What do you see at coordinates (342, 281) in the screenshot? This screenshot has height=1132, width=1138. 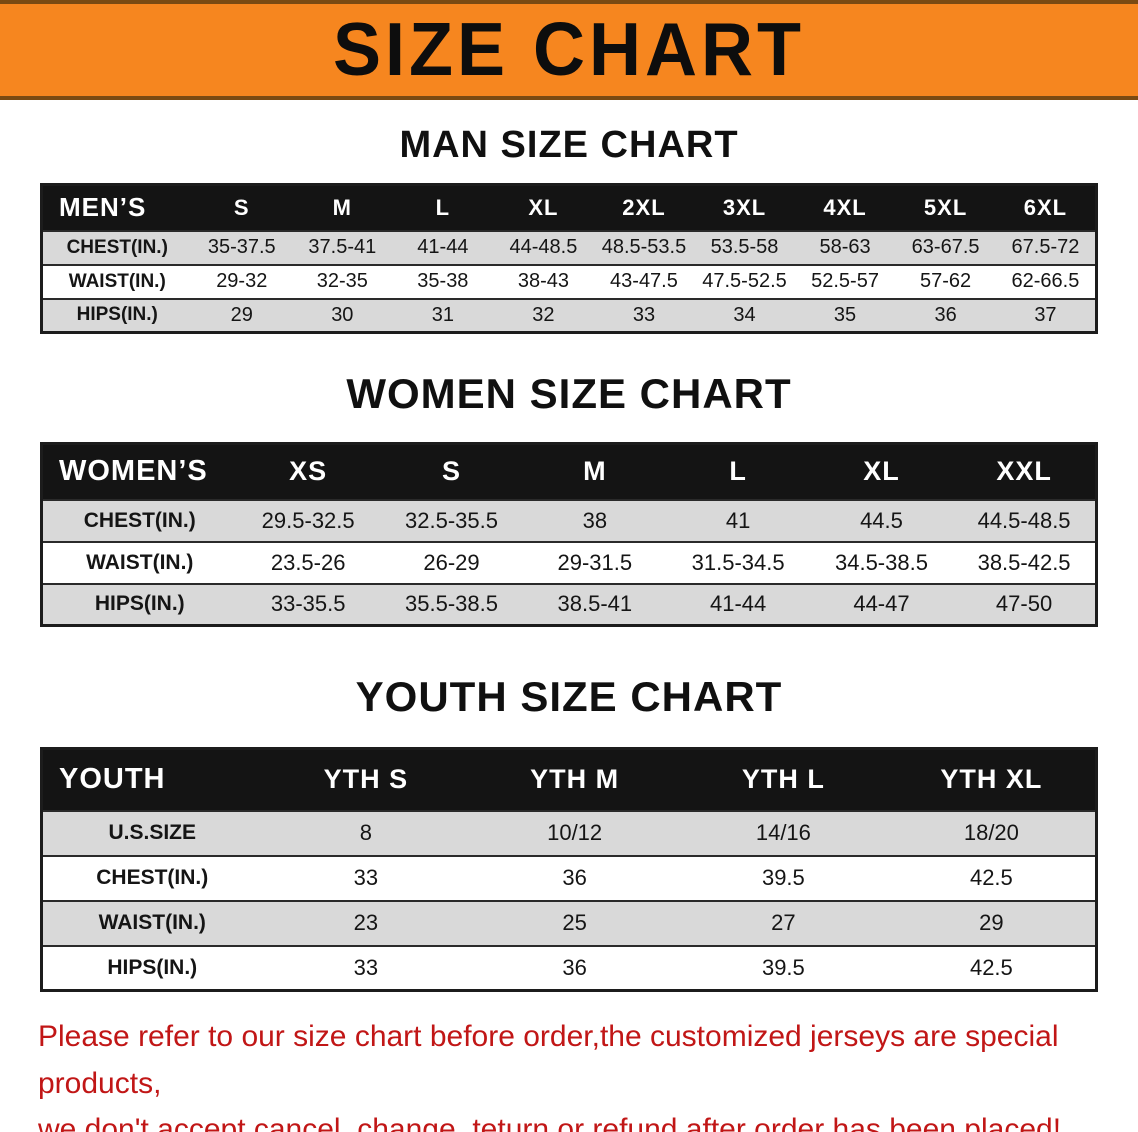 I see `cell-value: 32-35` at bounding box center [342, 281].